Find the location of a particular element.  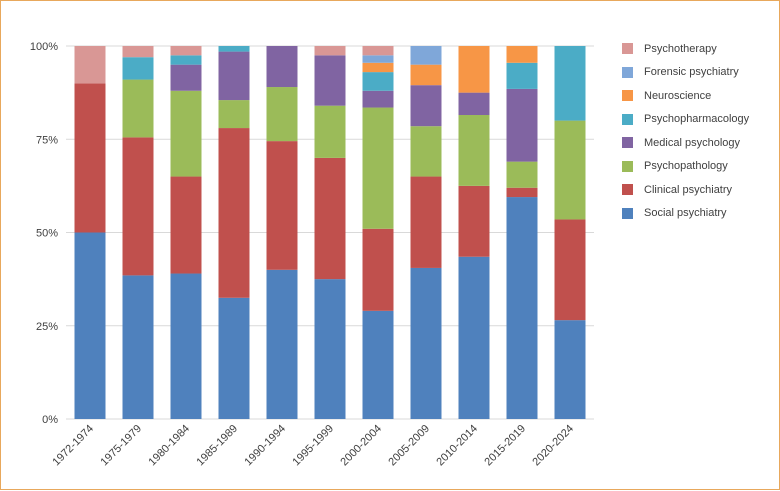

y-tick-label: 75% is located at coordinates (47, 140).